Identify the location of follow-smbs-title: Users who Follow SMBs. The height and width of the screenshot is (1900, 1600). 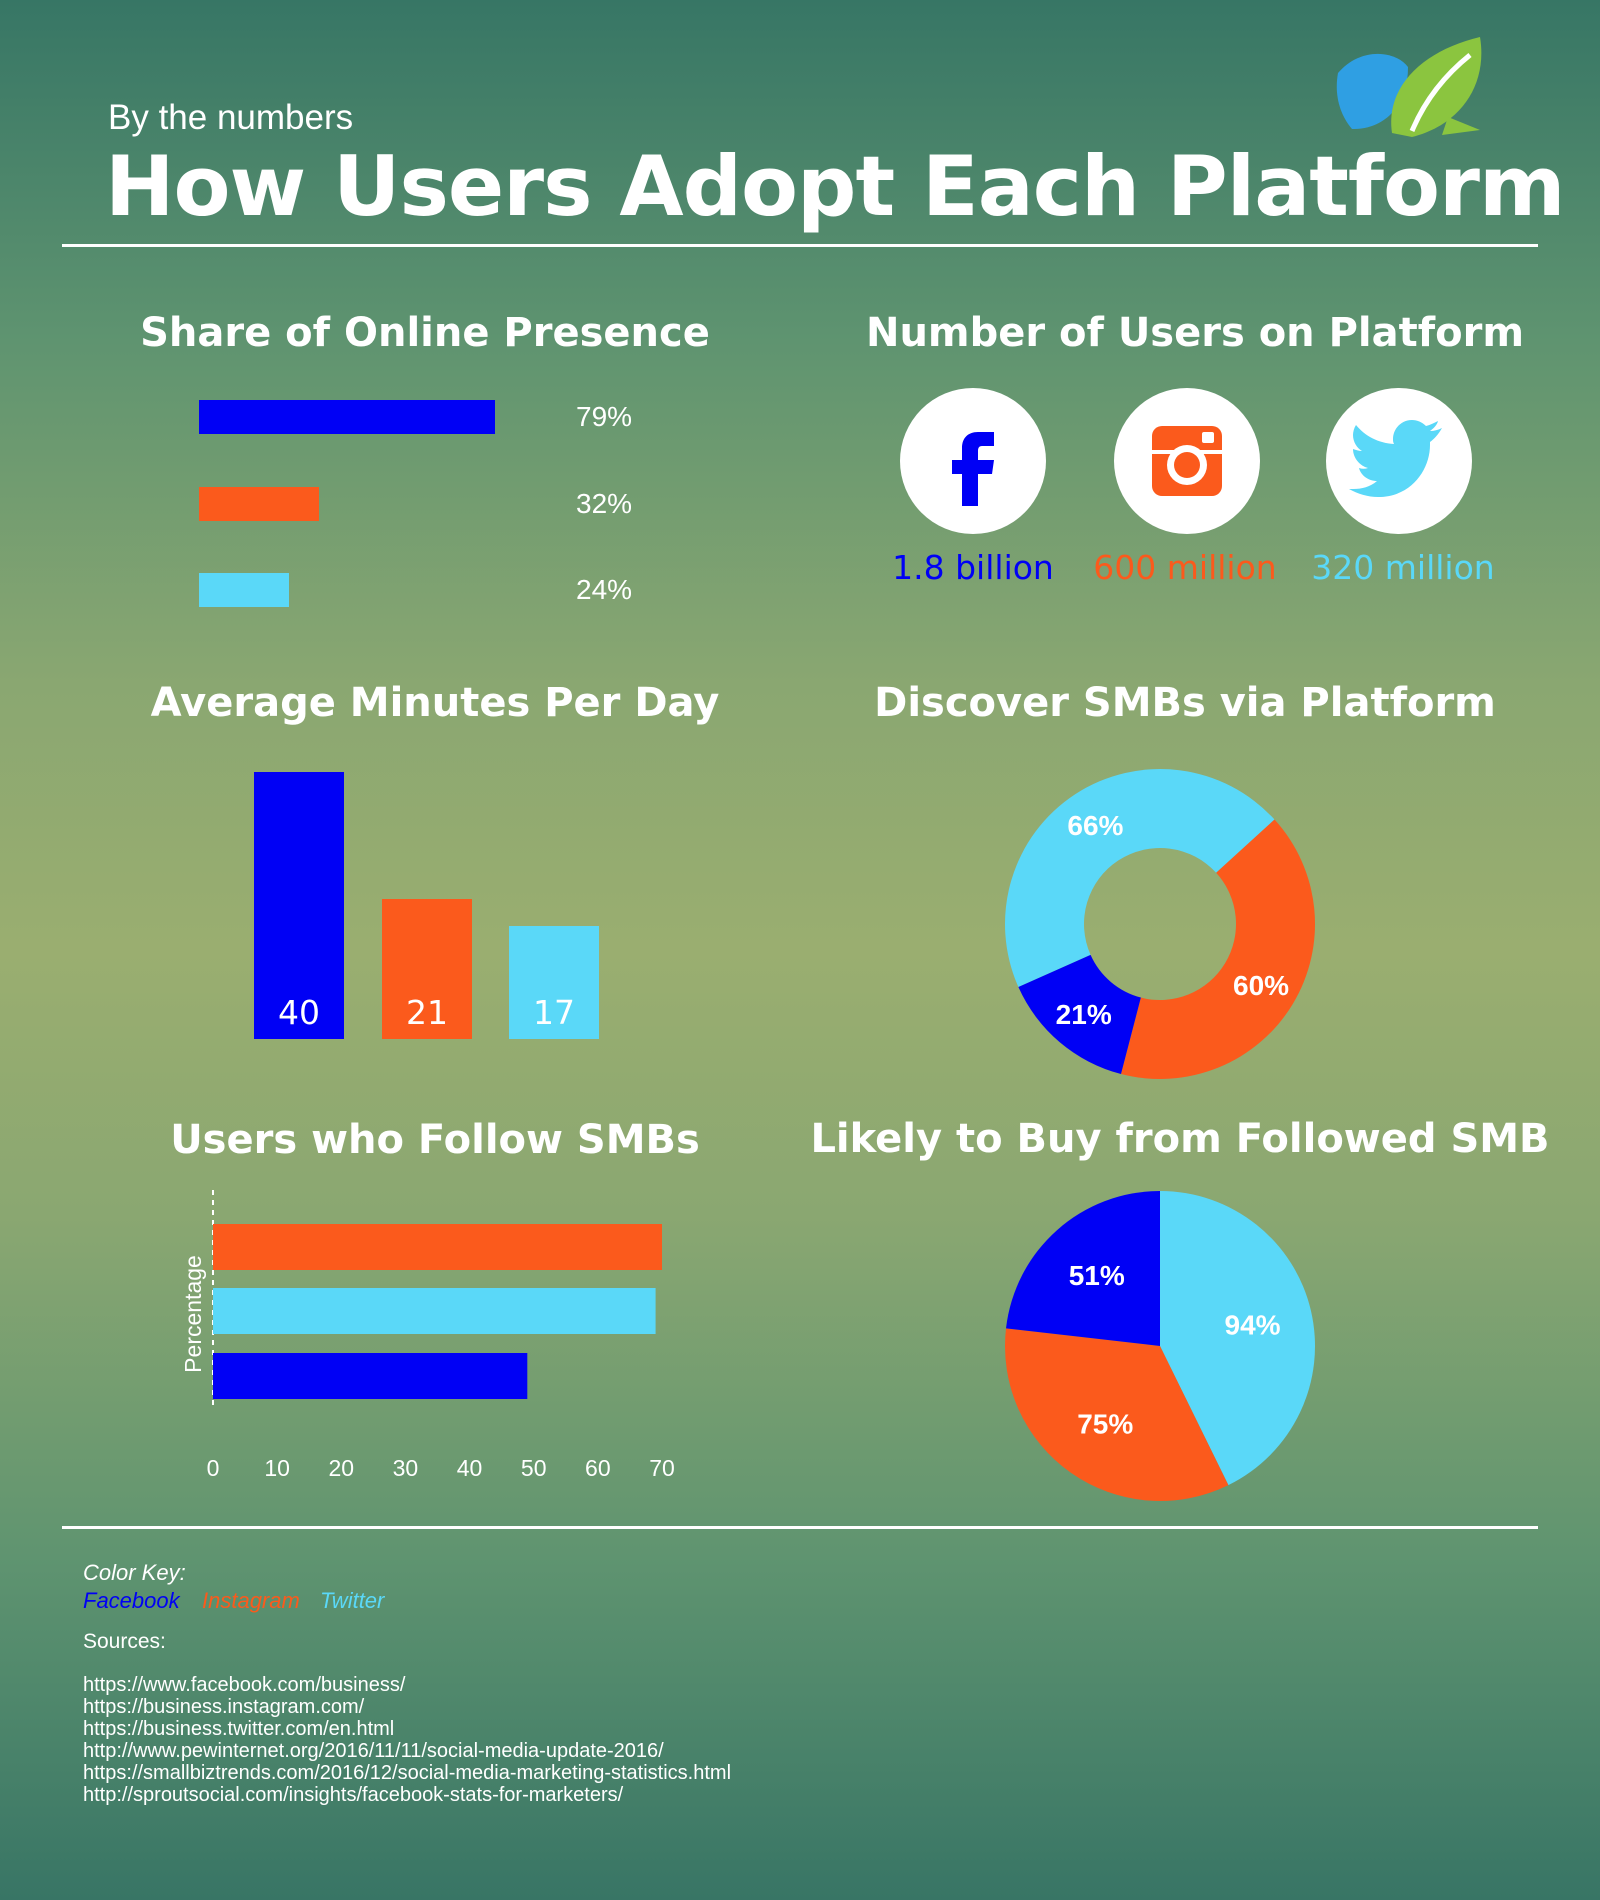
(435, 1140).